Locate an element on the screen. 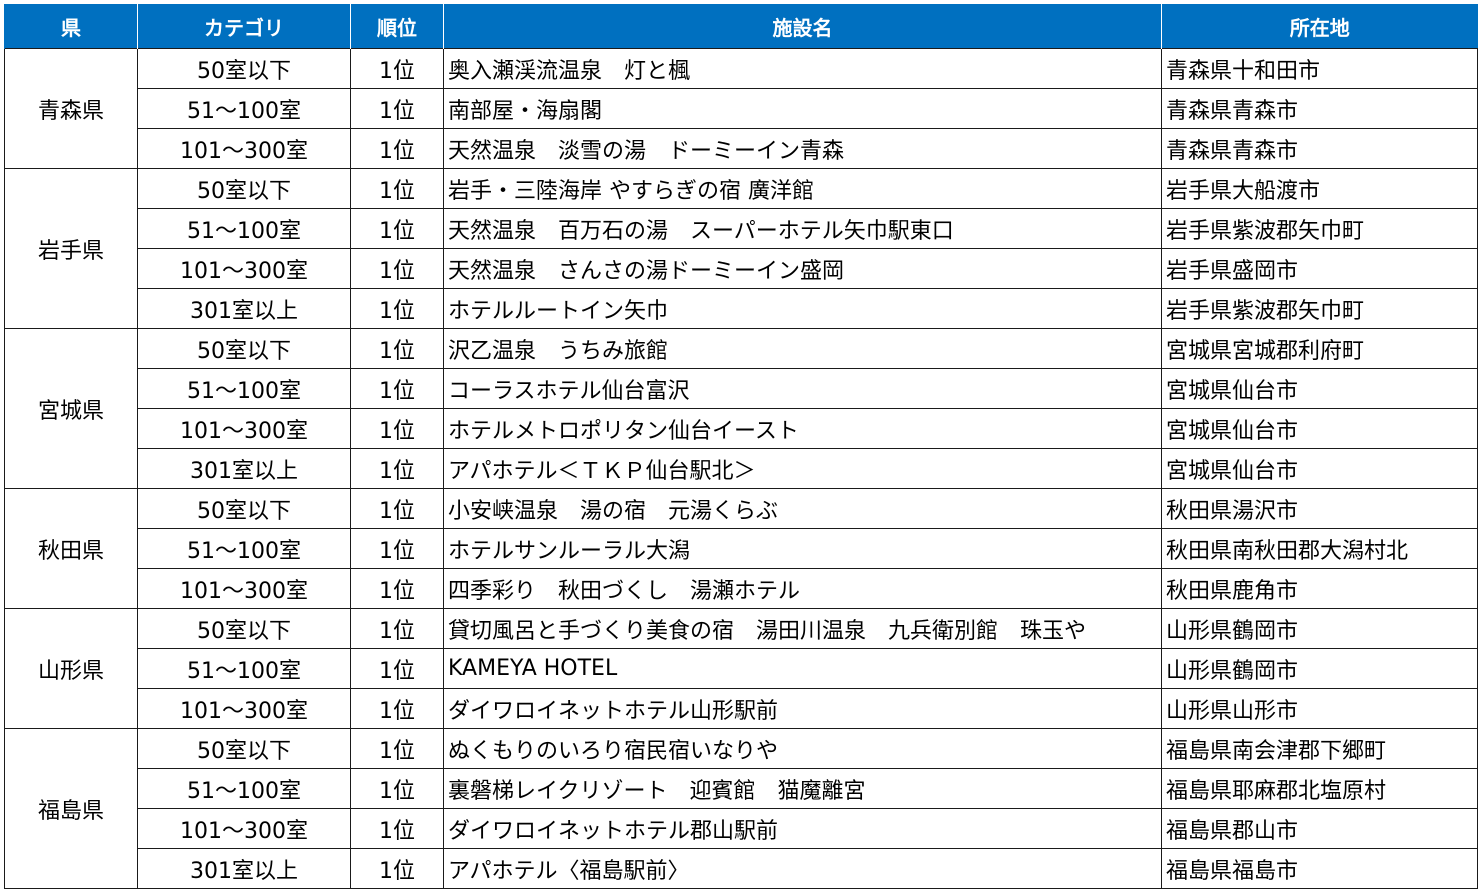 The height and width of the screenshot is (896, 1480). facility-cell: 南部屋・海扇閣 is located at coordinates (802, 108).